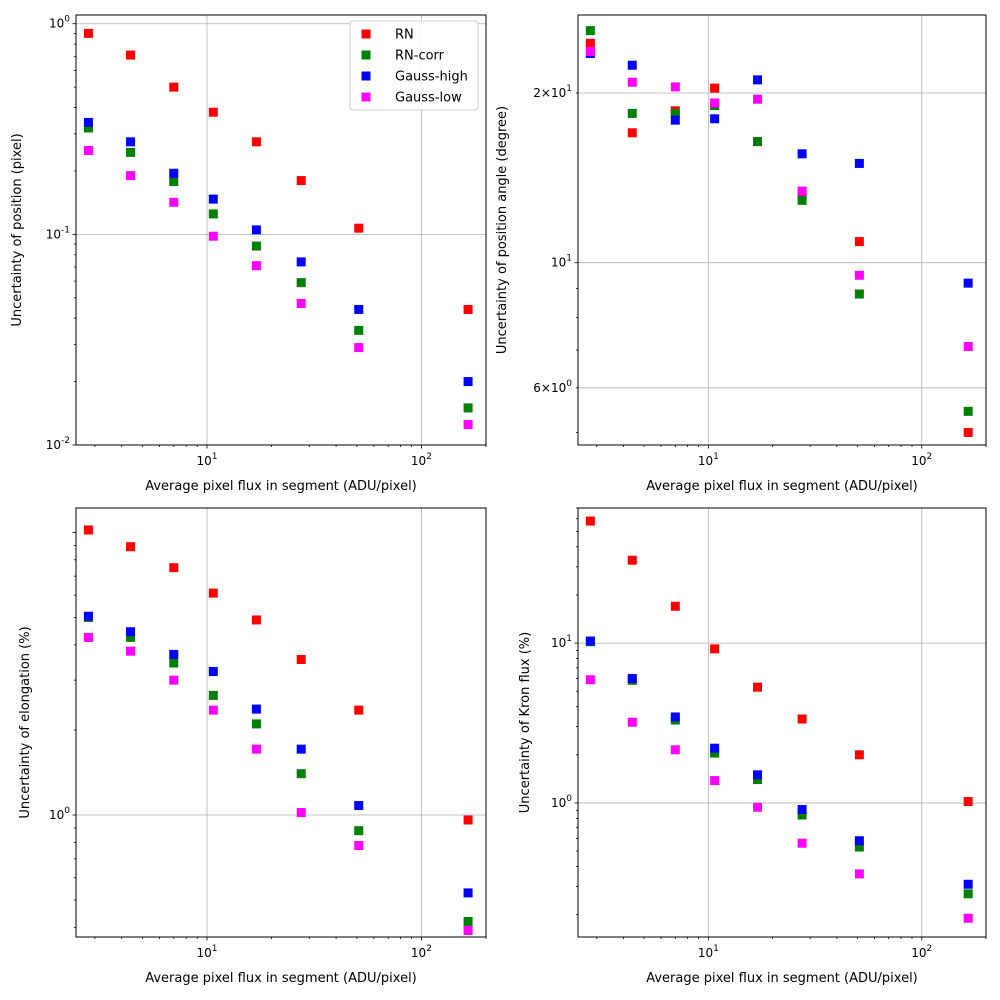 The height and width of the screenshot is (1000, 1000). I want to click on series-rn, so click(278, 675).